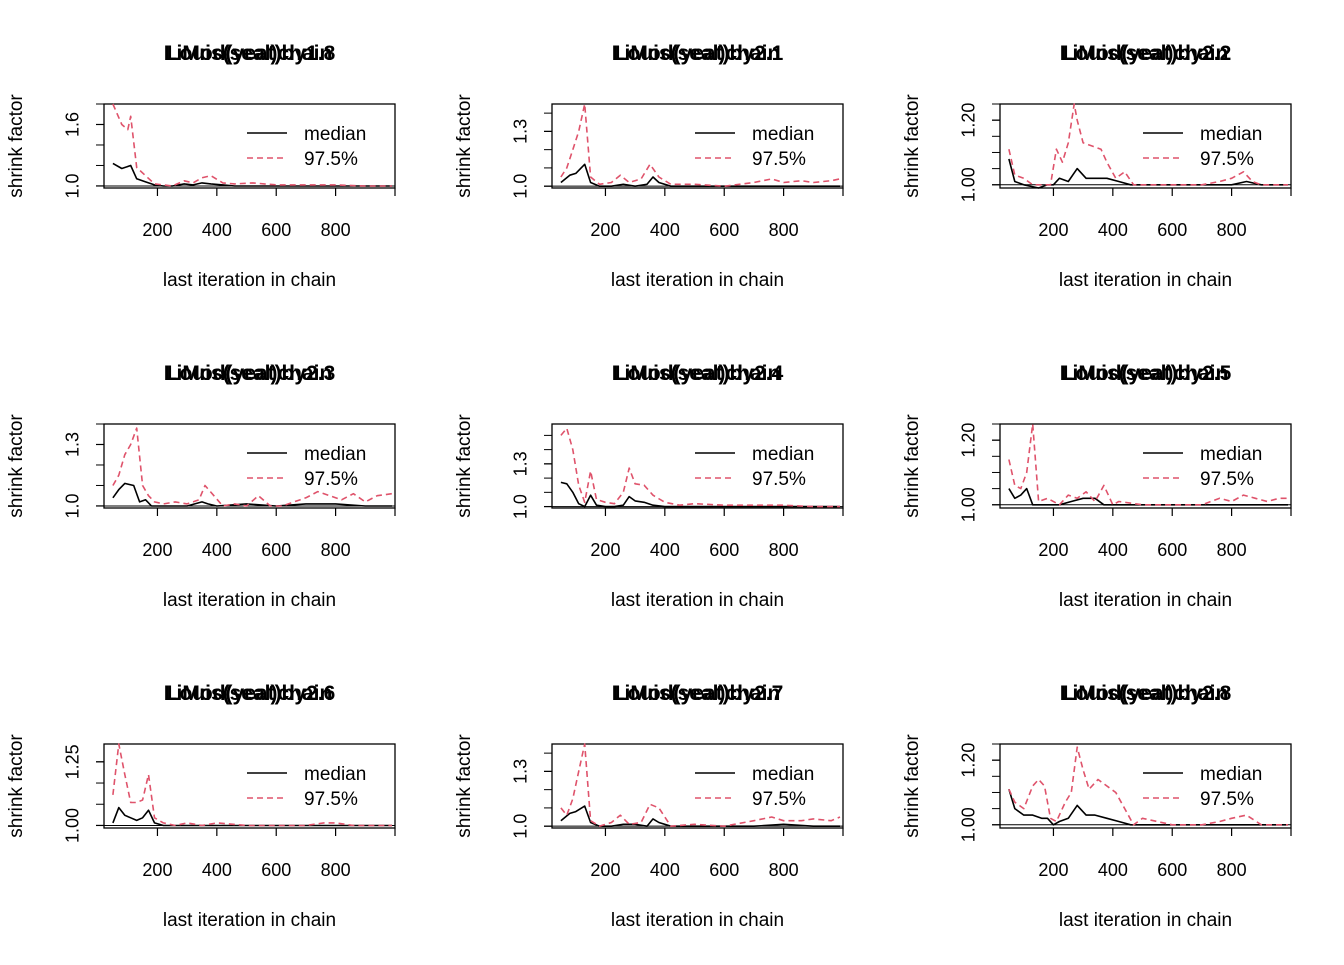 The height and width of the screenshot is (965, 1344). What do you see at coordinates (73, 124) in the screenshot?
I see `y-tick-label: 1.6` at bounding box center [73, 124].